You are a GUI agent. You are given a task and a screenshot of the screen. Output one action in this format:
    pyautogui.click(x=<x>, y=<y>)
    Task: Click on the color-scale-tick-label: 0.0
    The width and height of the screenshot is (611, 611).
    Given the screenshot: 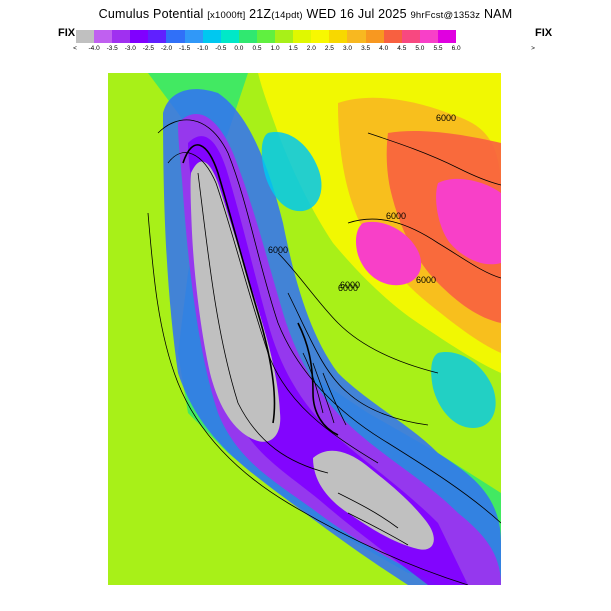 What is the action you would take?
    pyautogui.click(x=239, y=48)
    